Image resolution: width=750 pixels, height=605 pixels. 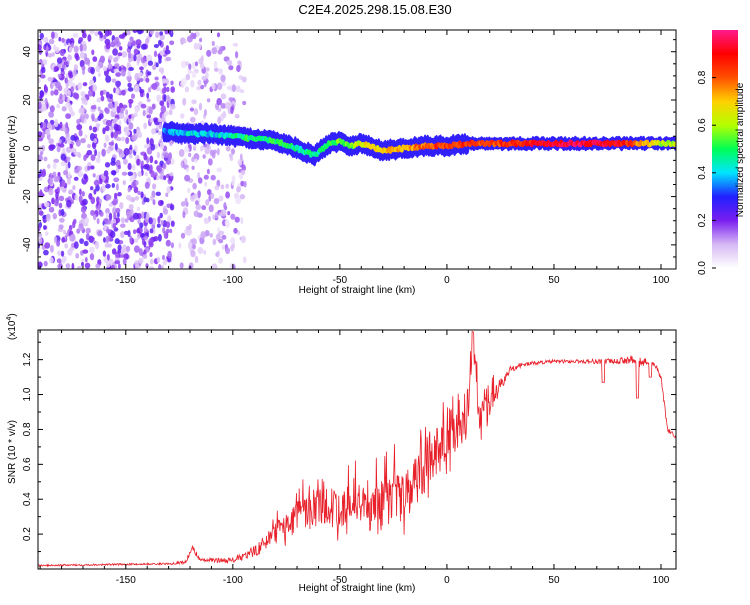 I want to click on x-tick-label: 0, so click(x=447, y=280).